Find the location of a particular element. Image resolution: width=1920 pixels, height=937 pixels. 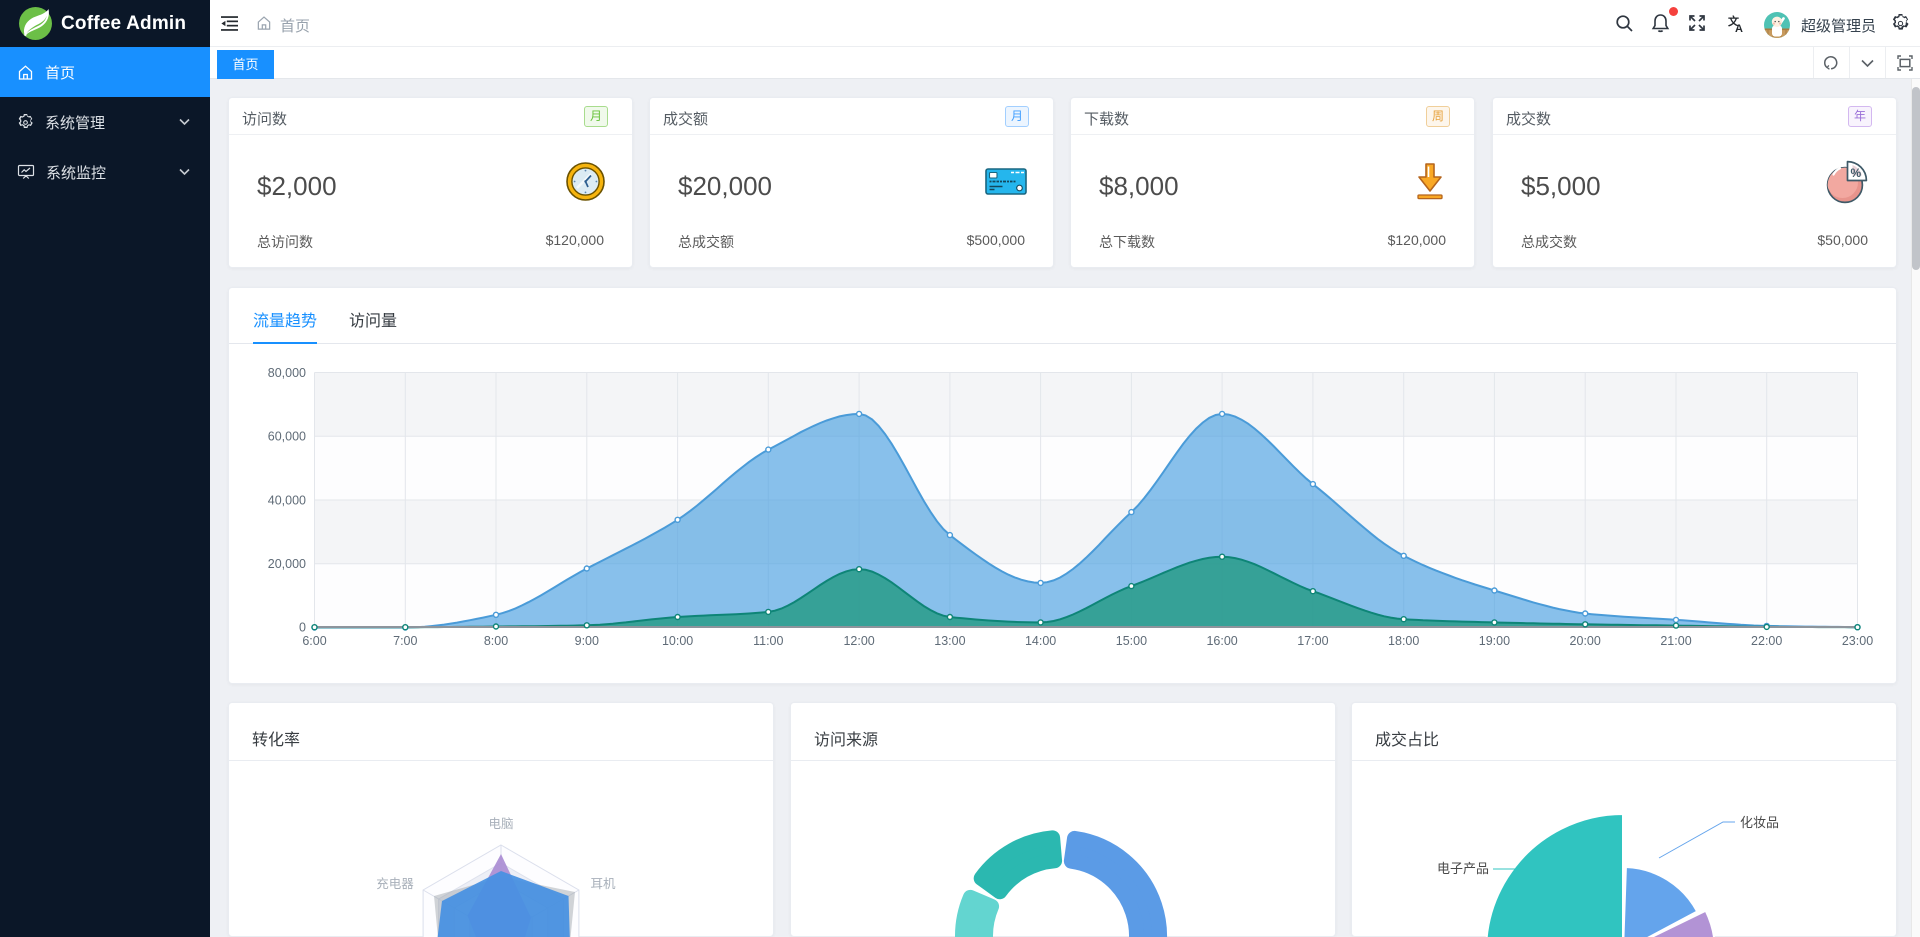

svg-text: 电脑 is located at coordinates (500, 824).